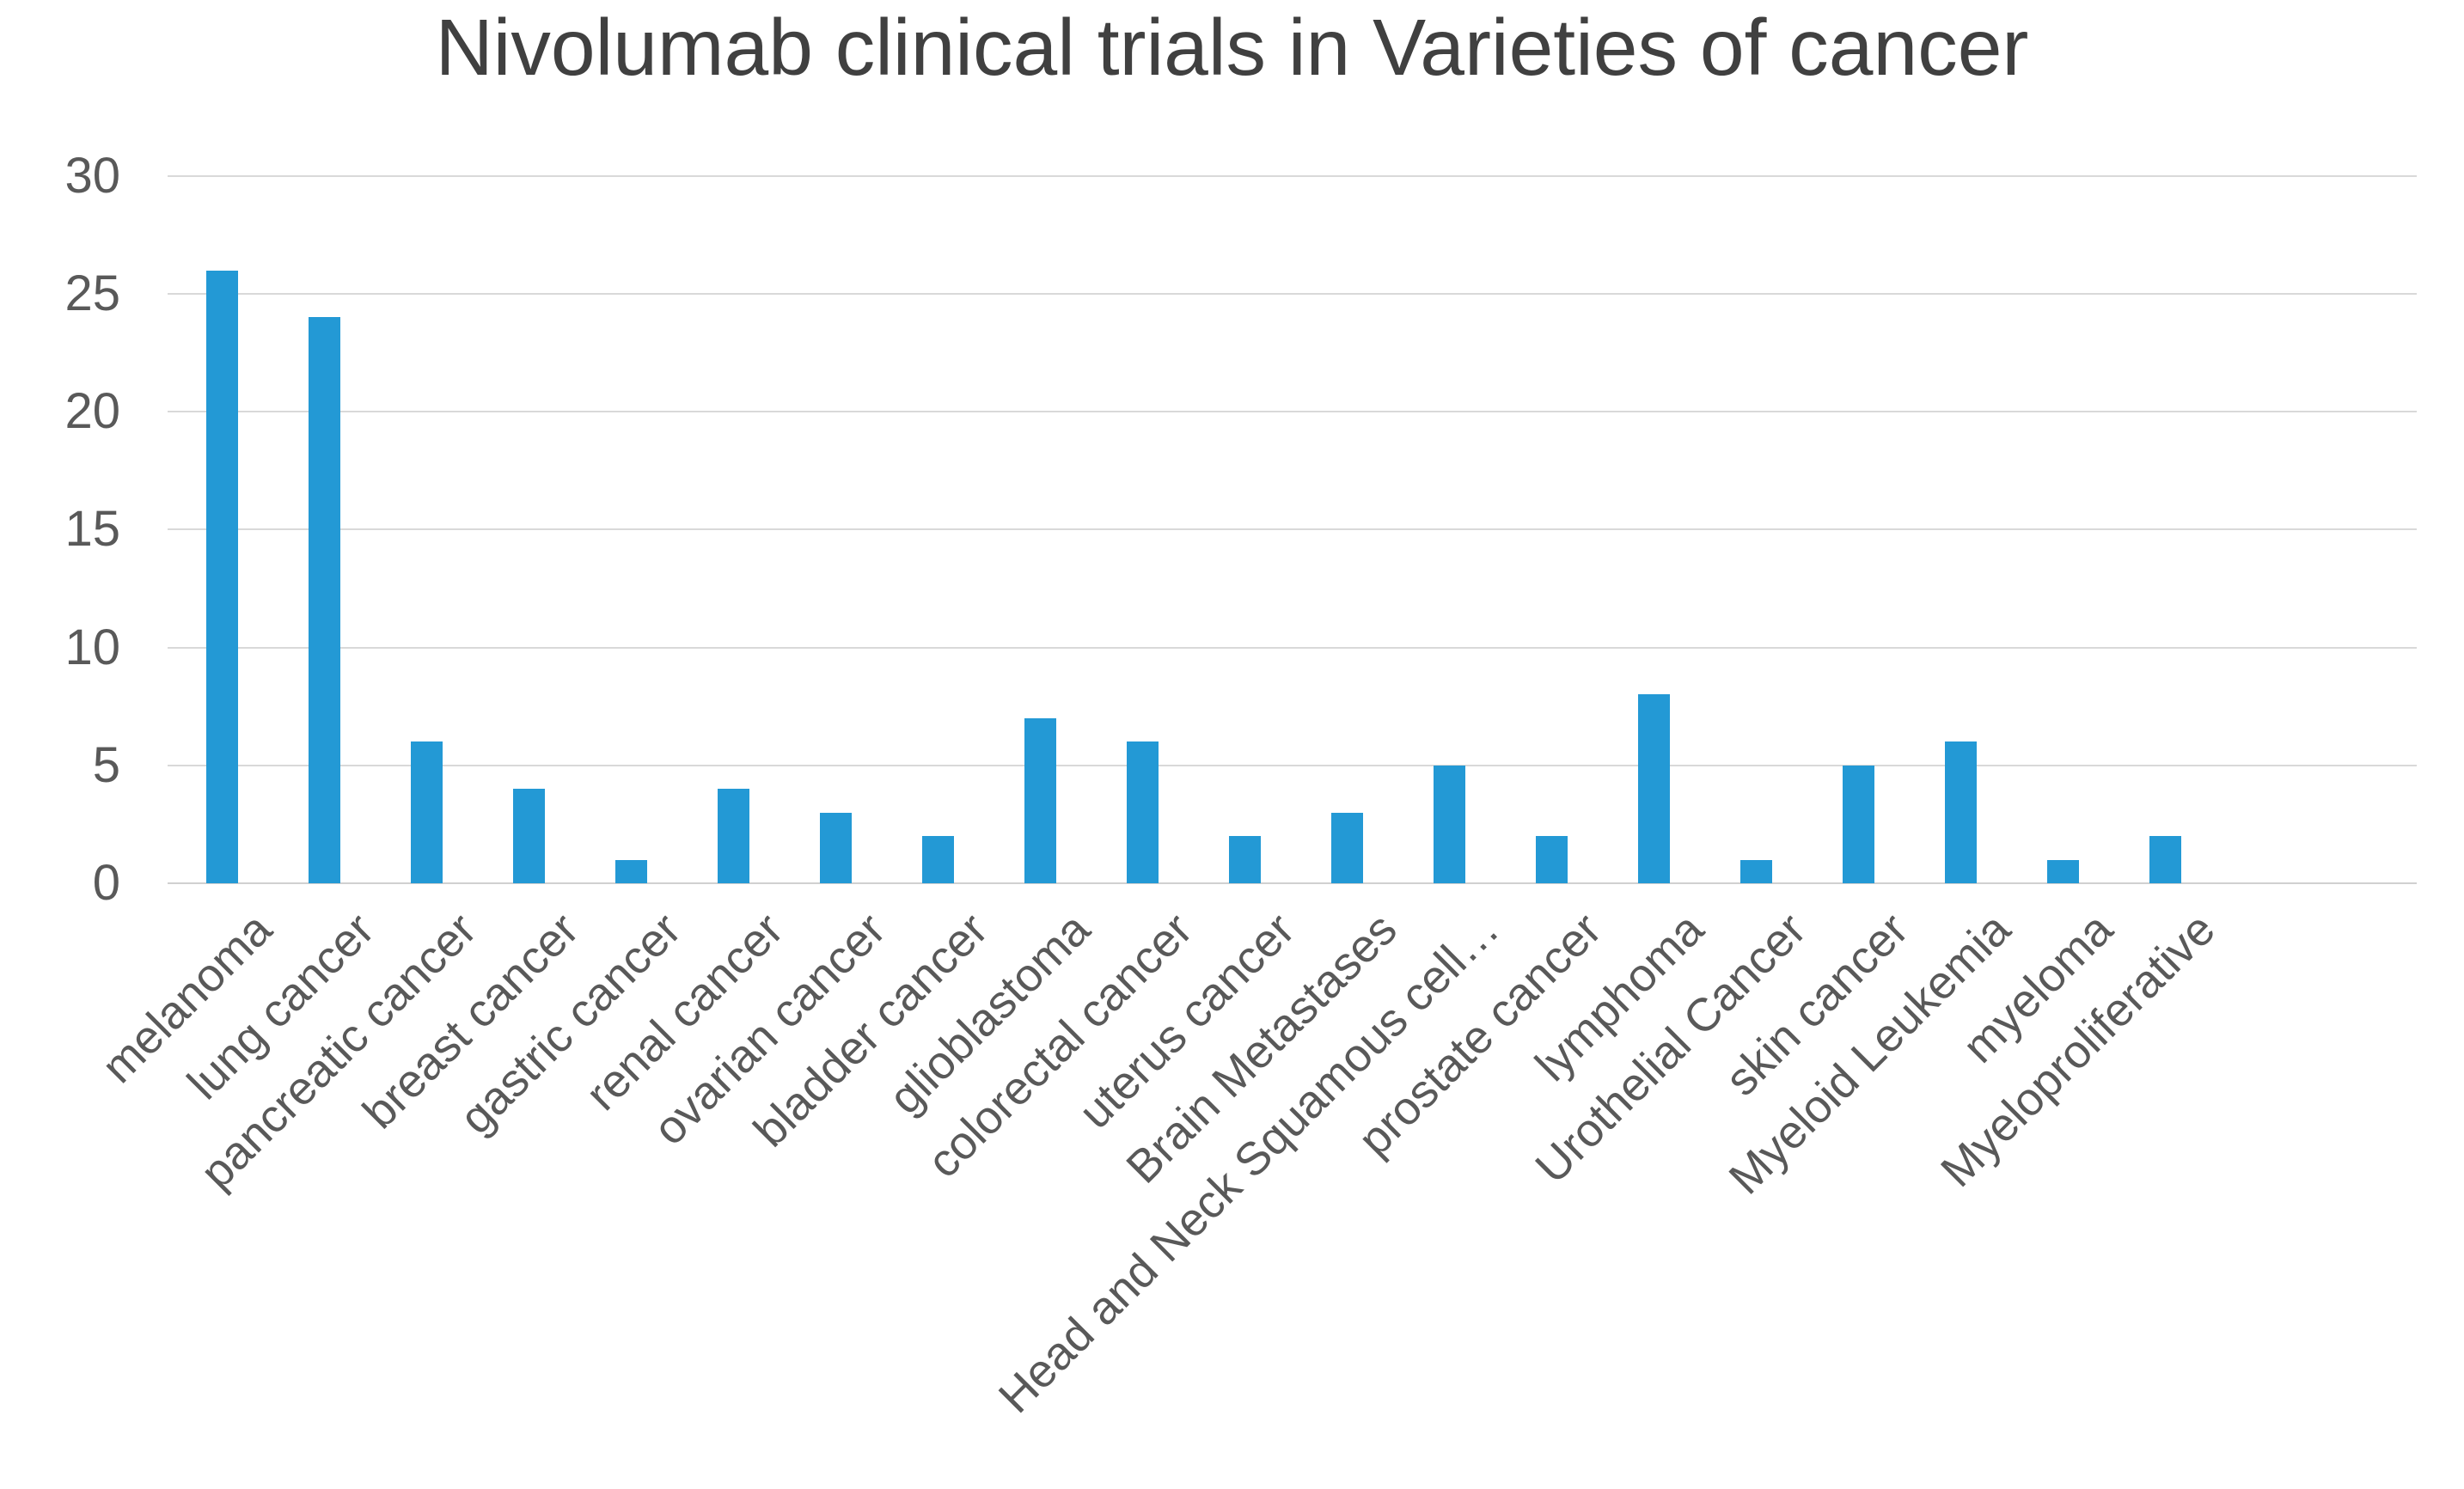  What do you see at coordinates (106, 883) in the screenshot?
I see `y-tick-0: 0` at bounding box center [106, 883].